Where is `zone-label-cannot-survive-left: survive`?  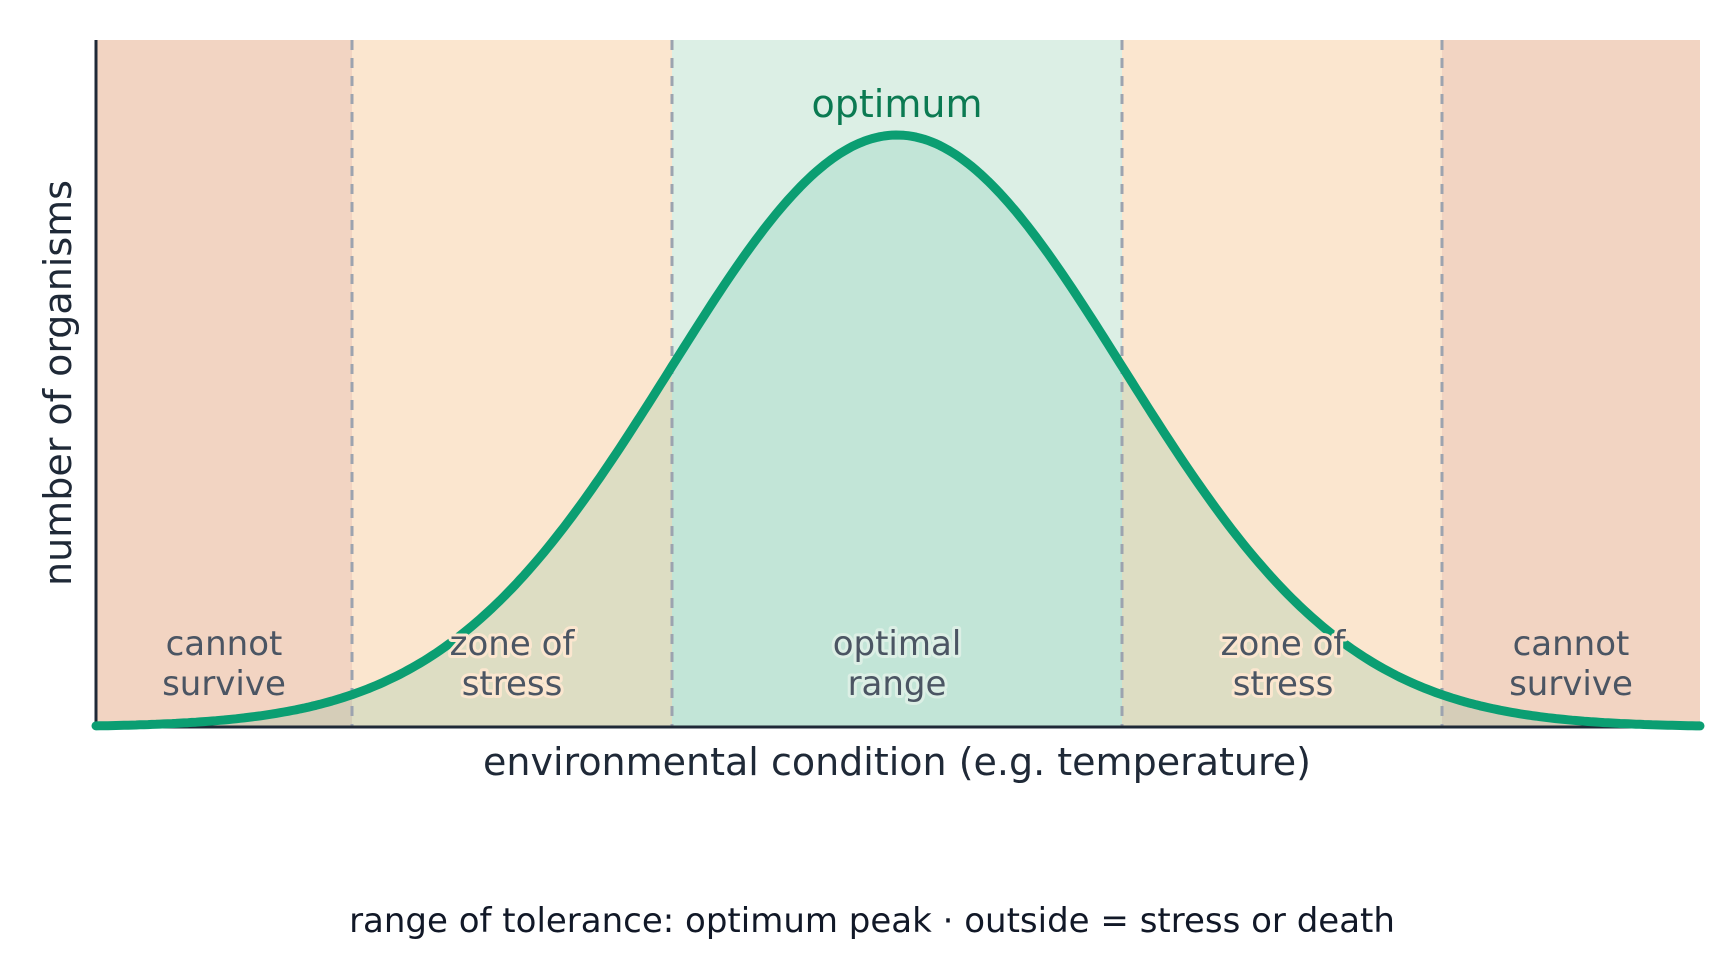 zone-label-cannot-survive-left: survive is located at coordinates (224, 684).